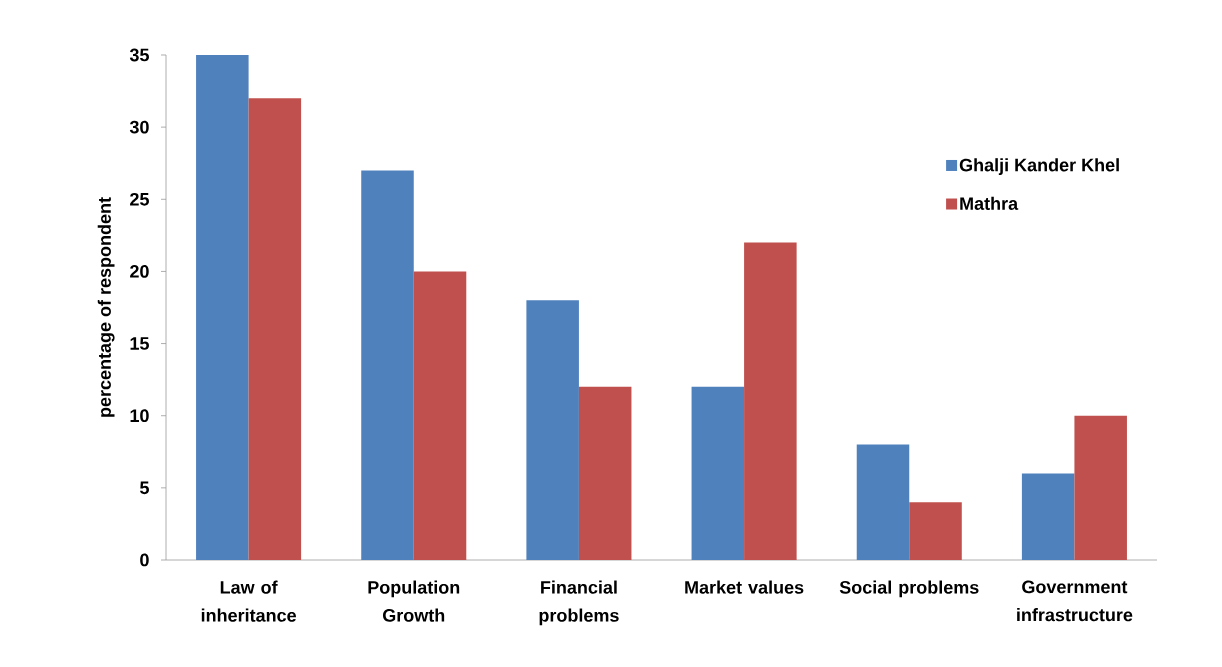 This screenshot has width=1222, height=667. Describe the element at coordinates (144, 560) in the screenshot. I see `y-tick-label: 0` at that location.